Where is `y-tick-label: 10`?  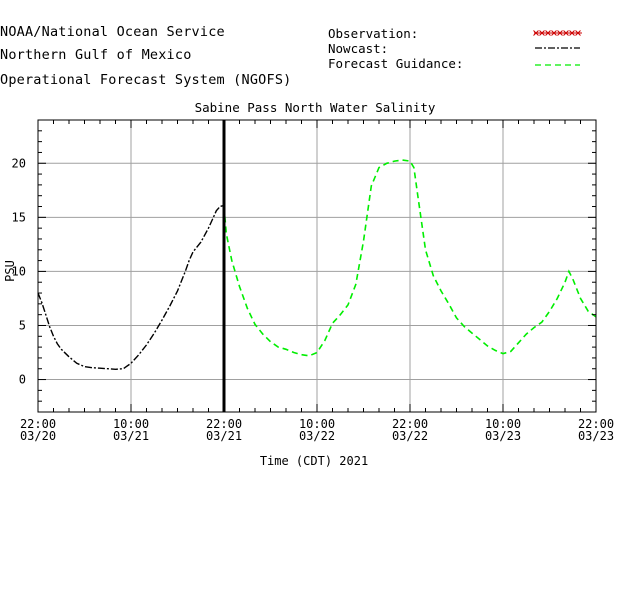
y-tick-label: 10 is located at coordinates (19, 271).